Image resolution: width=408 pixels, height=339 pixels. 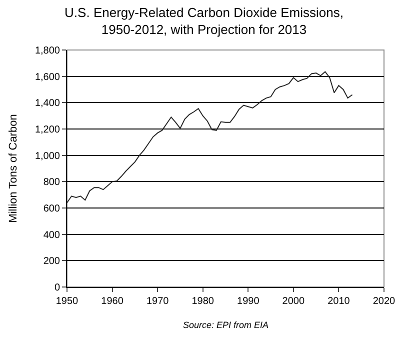 I want to click on x-tick-label: 2020, so click(x=384, y=301).